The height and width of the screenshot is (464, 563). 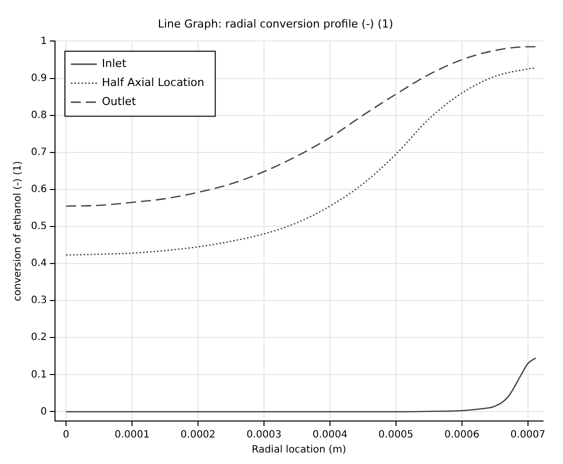 What do you see at coordinates (38, 338) in the screenshot?
I see `y-tick-label: 0.2` at bounding box center [38, 338].